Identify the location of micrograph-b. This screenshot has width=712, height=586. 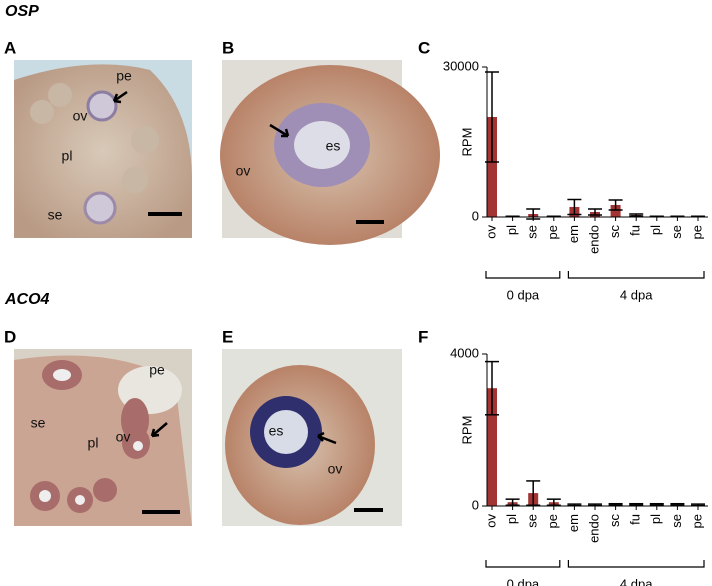
(330, 152).